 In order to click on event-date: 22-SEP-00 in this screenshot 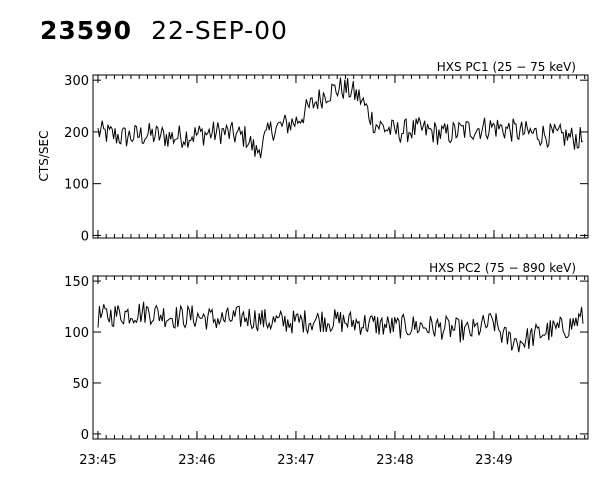, I will do `click(219, 30)`.